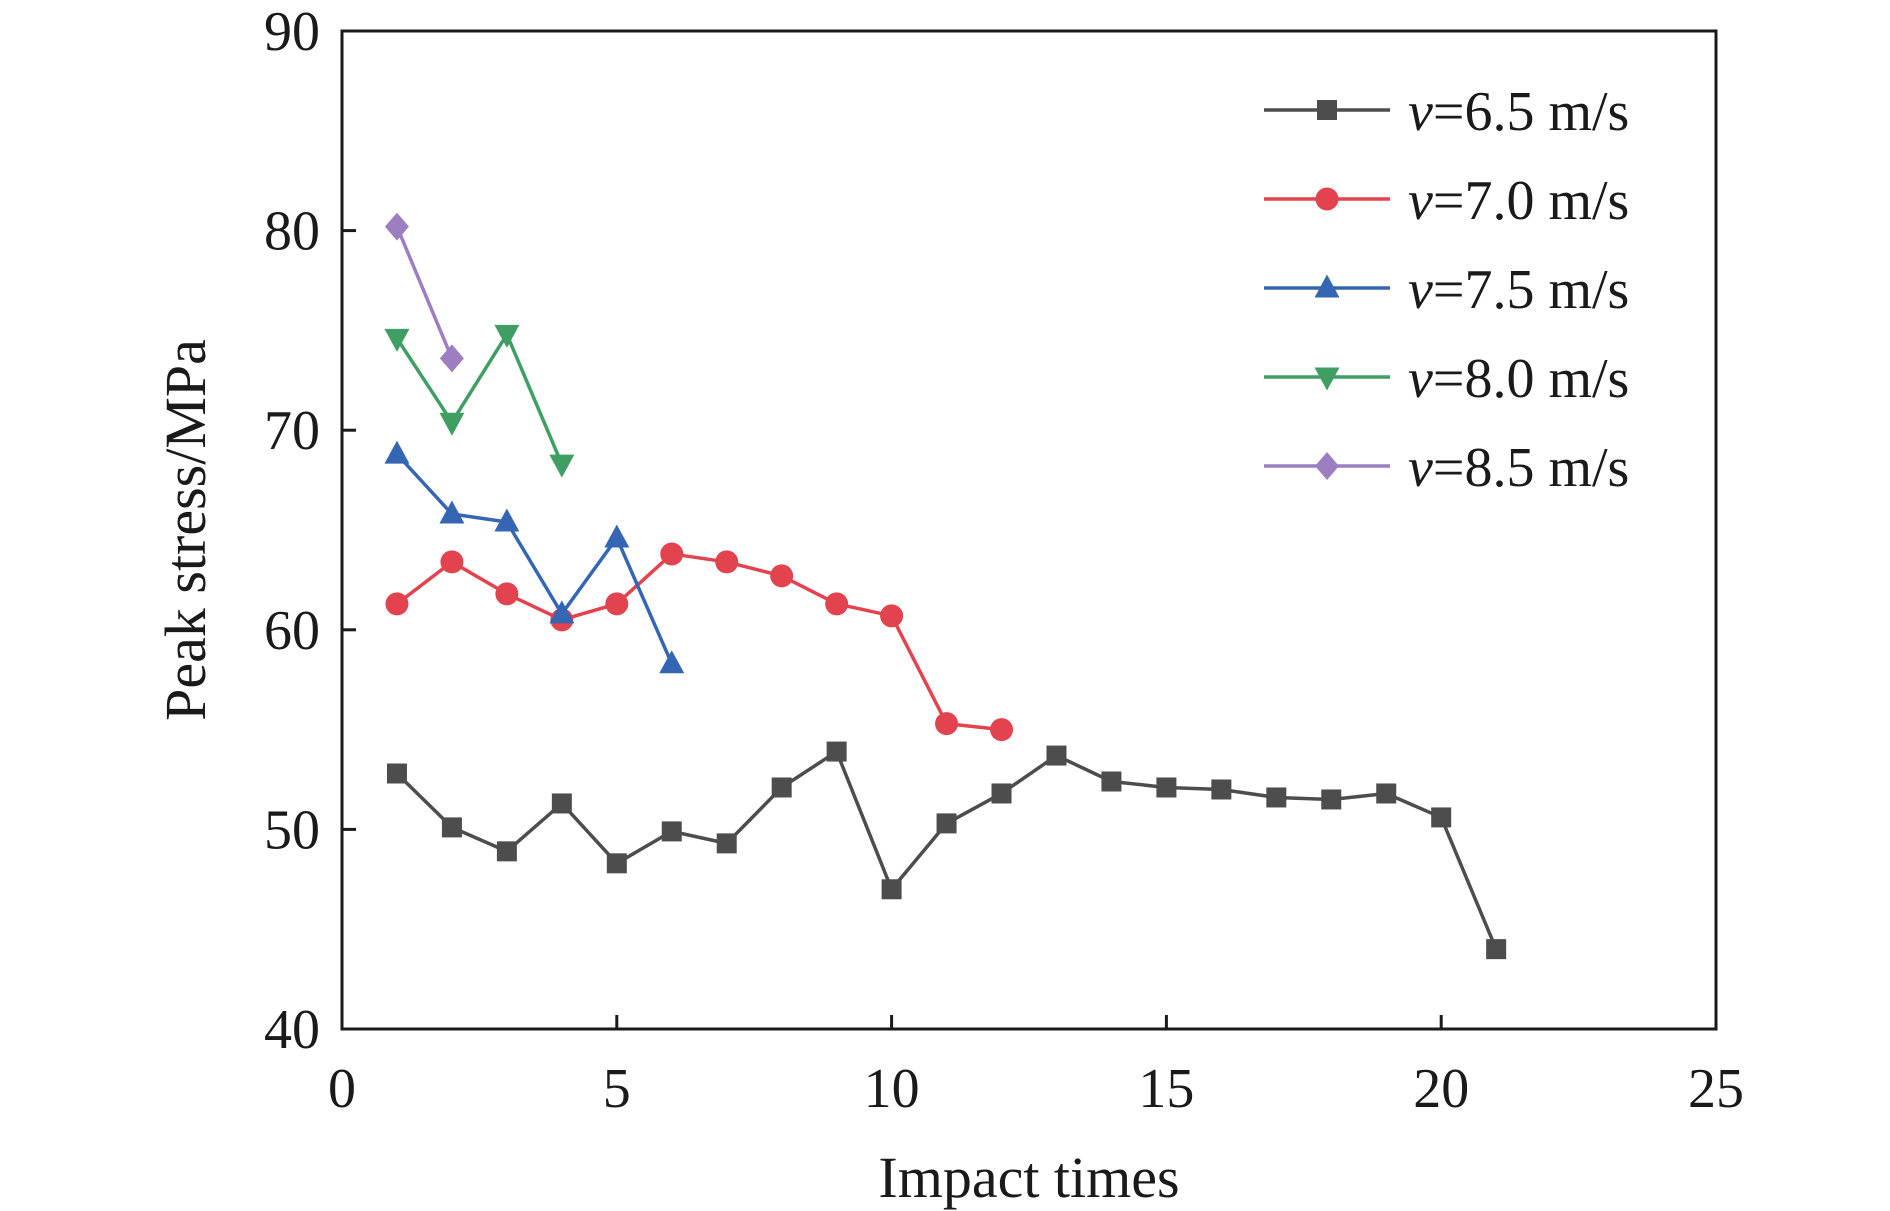  I want to click on y-axis-title: Peak stress/MPa, so click(185, 530).